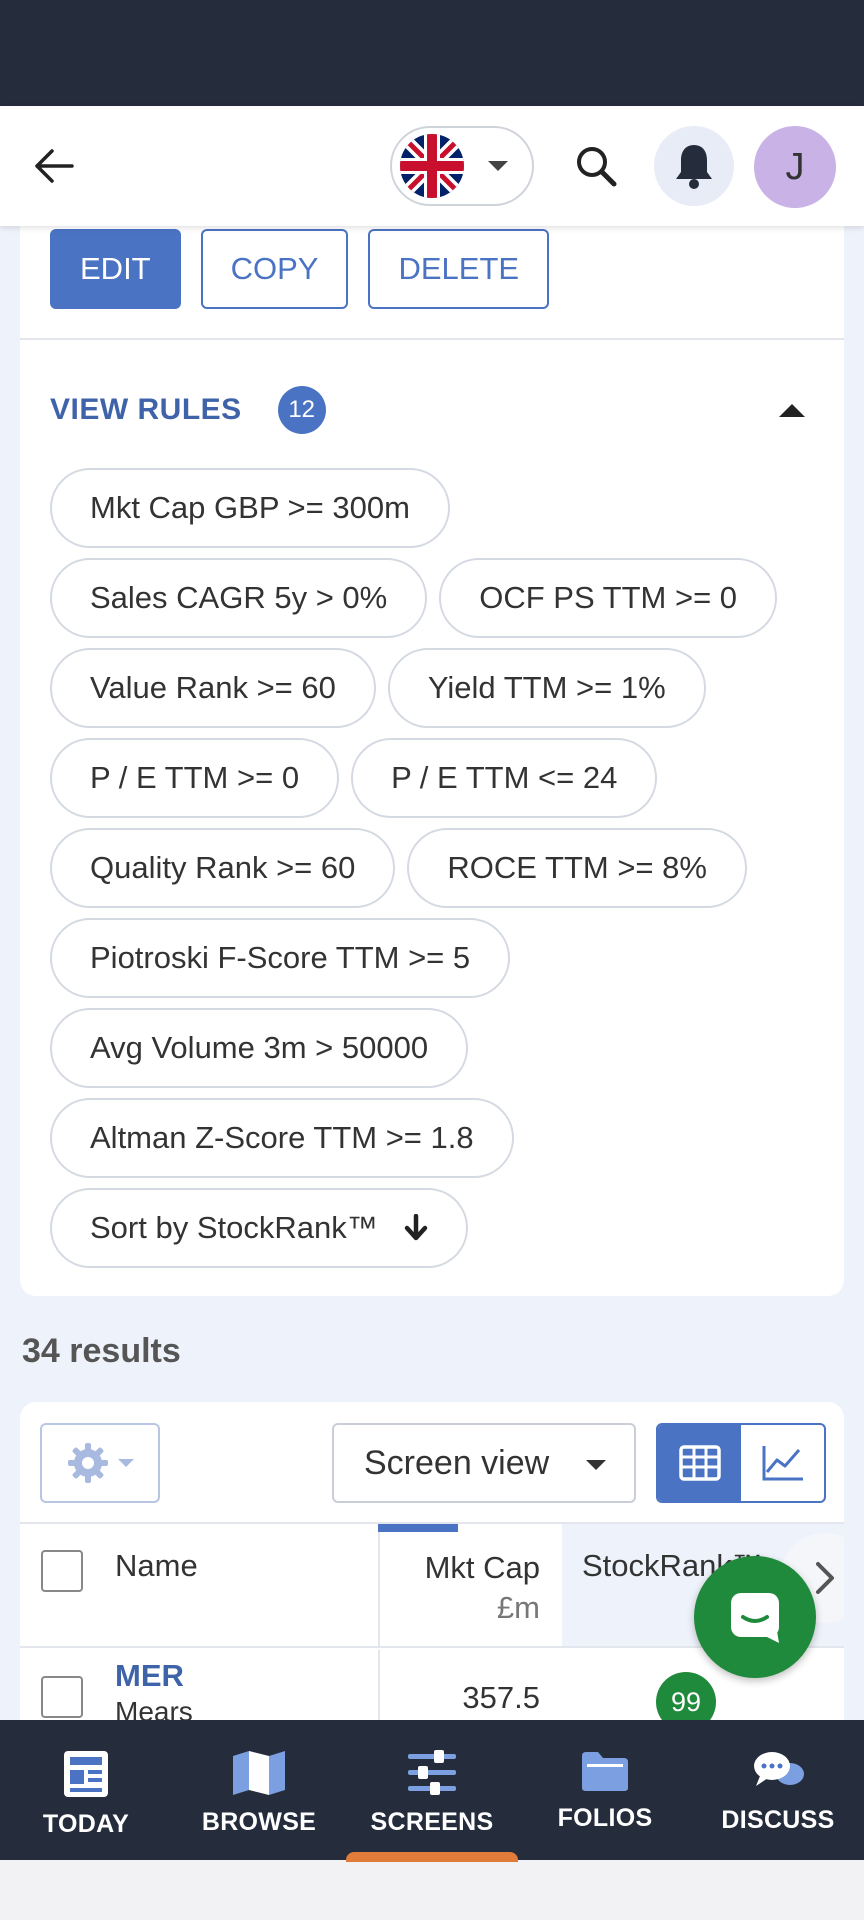 The image size is (864, 1920). I want to click on rule-label: Mkt Cap GBP >= 300m, so click(250, 507).